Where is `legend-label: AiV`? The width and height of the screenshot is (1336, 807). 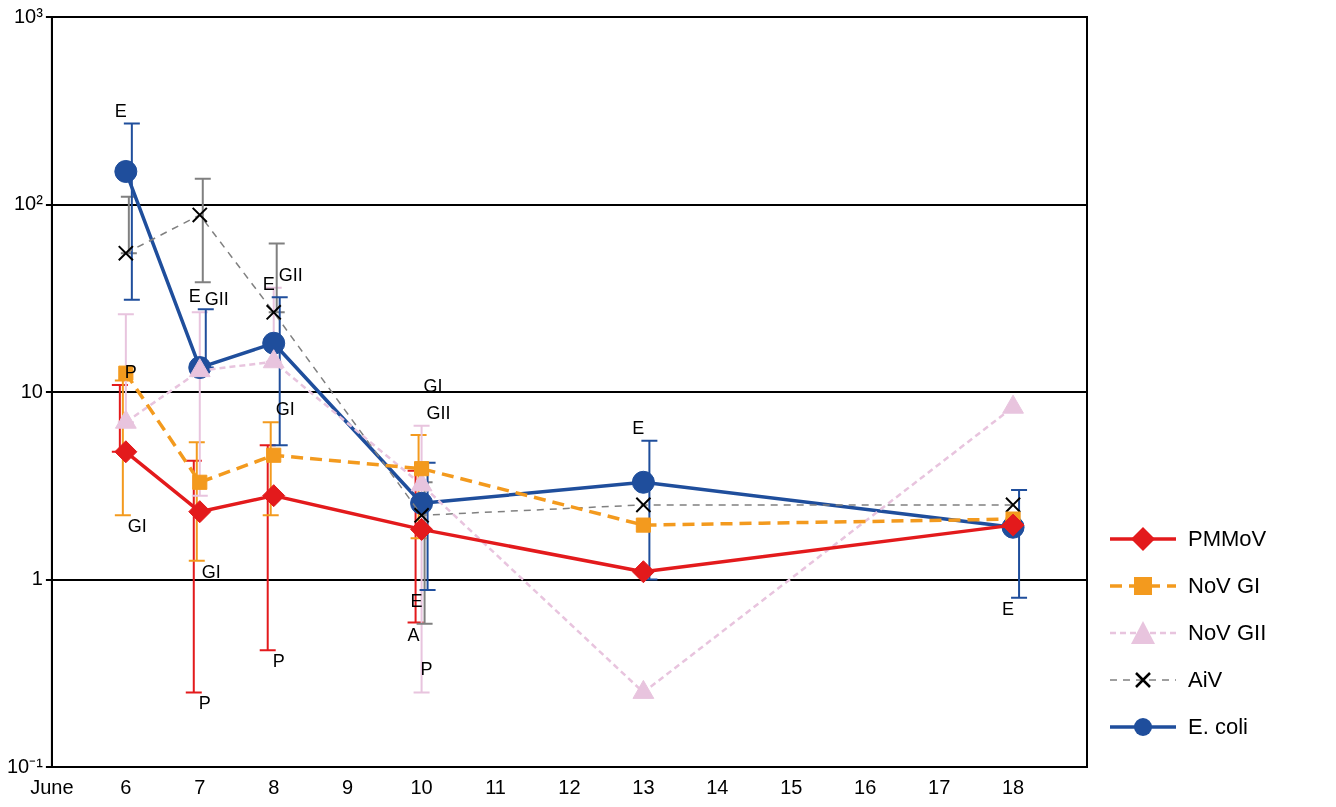
legend-label: AiV is located at coordinates (1205, 679).